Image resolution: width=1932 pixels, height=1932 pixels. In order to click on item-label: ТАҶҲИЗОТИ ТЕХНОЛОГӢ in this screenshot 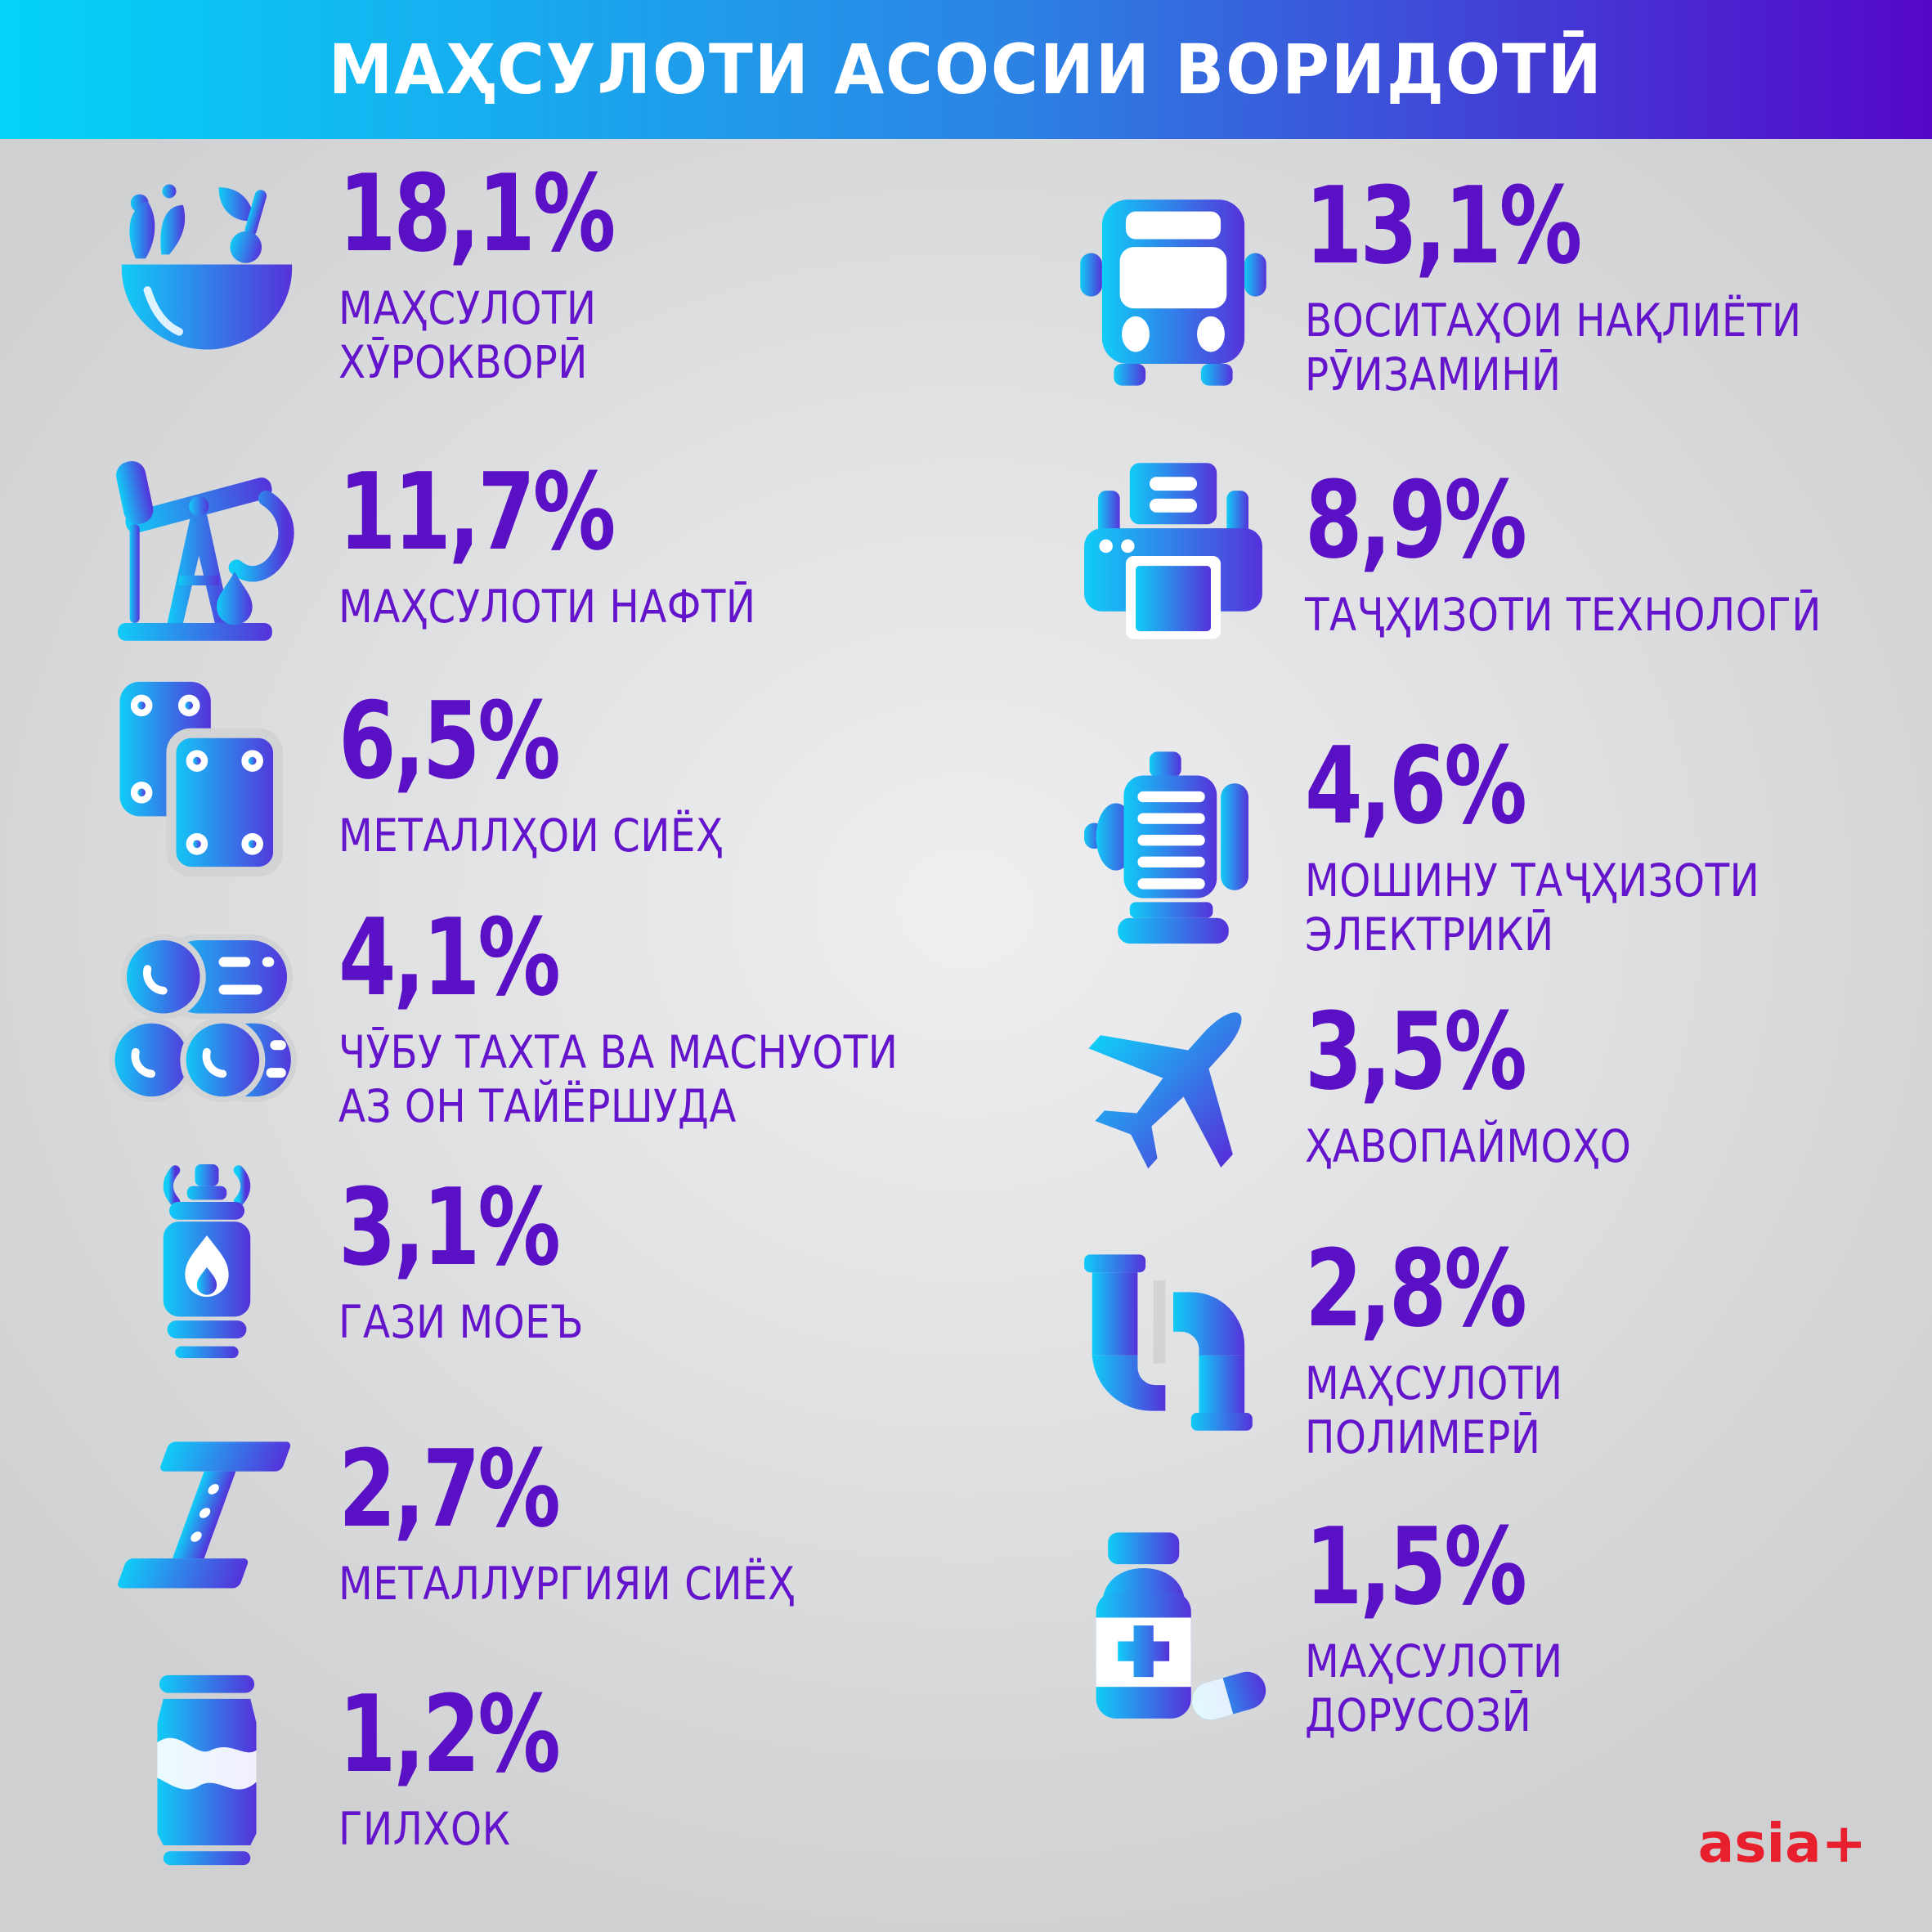, I will do `click(1563, 614)`.